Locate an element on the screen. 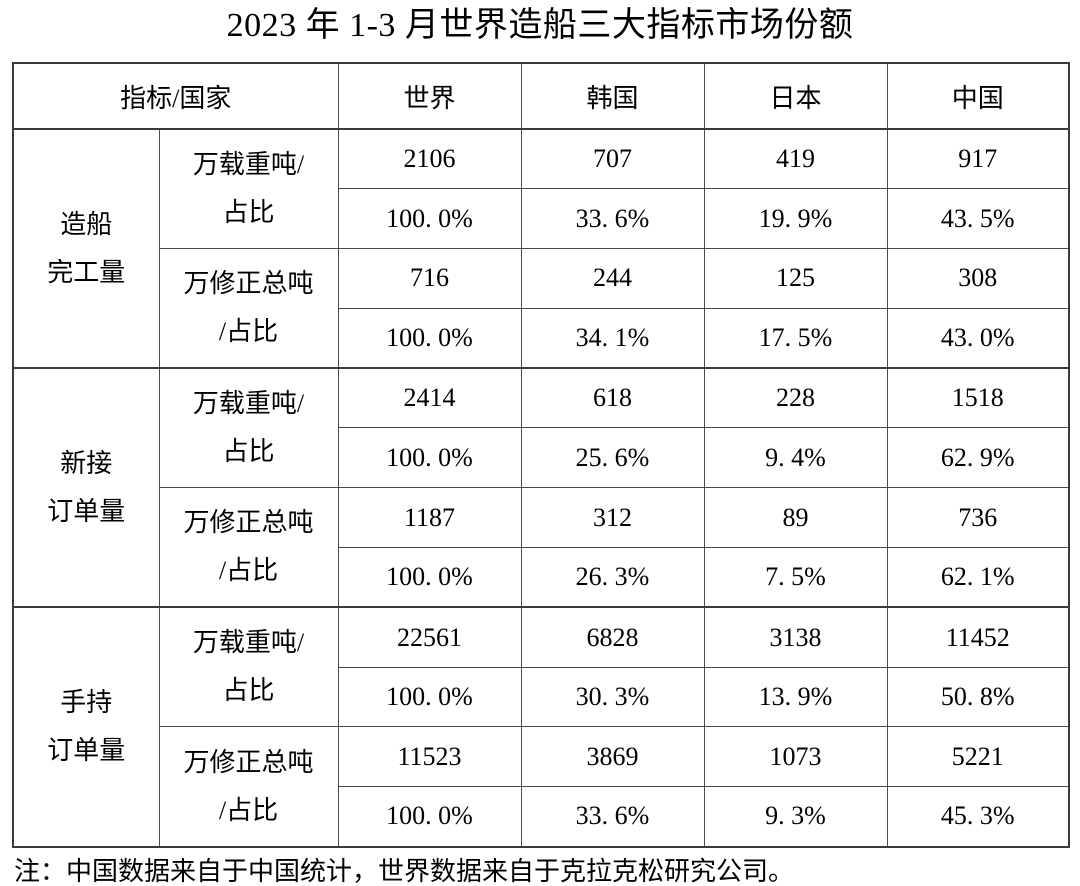 The width and height of the screenshot is (1080, 886). value-cell: 89 is located at coordinates (795, 518).